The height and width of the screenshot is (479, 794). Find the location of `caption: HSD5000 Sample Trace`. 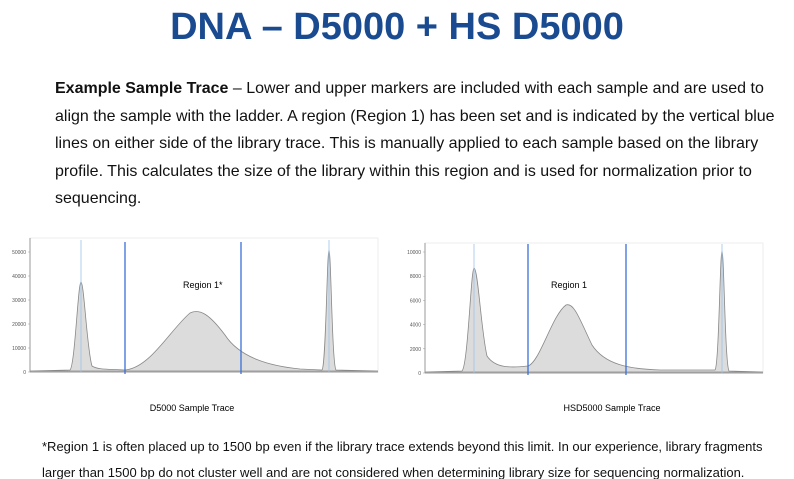

caption: HSD5000 Sample Trace is located at coordinates (611, 408).